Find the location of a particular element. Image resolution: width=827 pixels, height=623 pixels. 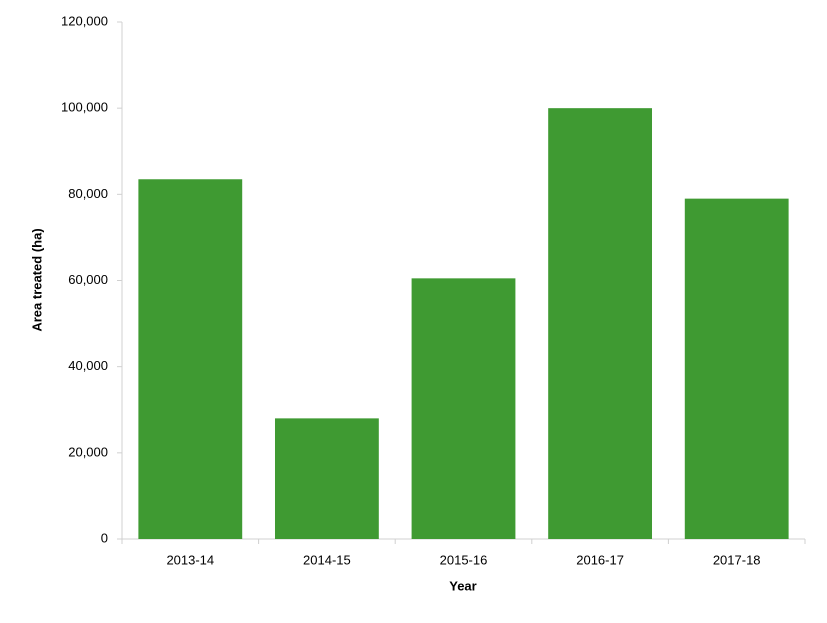

x-axis-title: Year is located at coordinates (462, 585).